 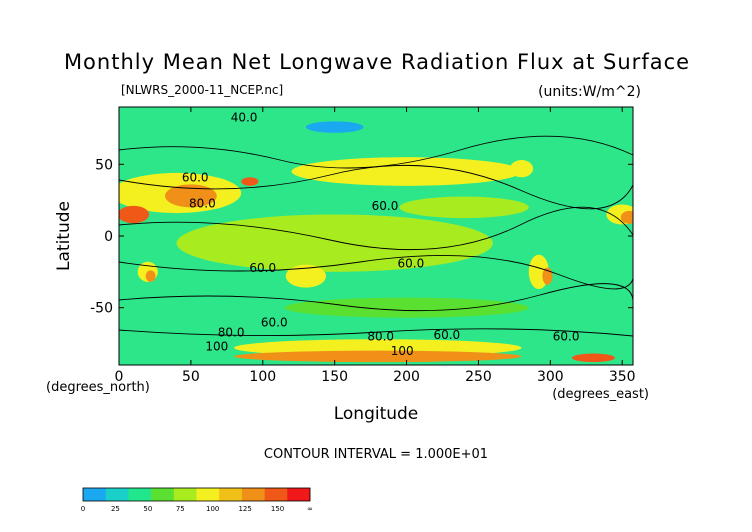 I want to click on contour-label-1: 60.0, so click(x=195, y=178).